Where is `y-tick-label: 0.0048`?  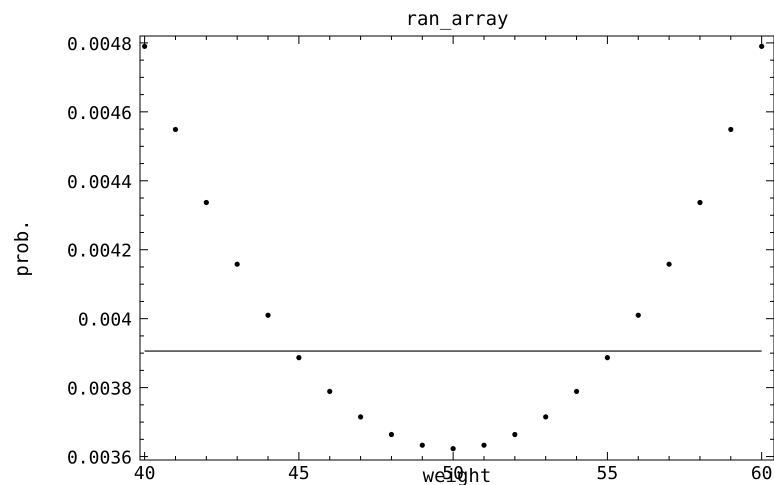
y-tick-label: 0.0048 is located at coordinates (99, 44).